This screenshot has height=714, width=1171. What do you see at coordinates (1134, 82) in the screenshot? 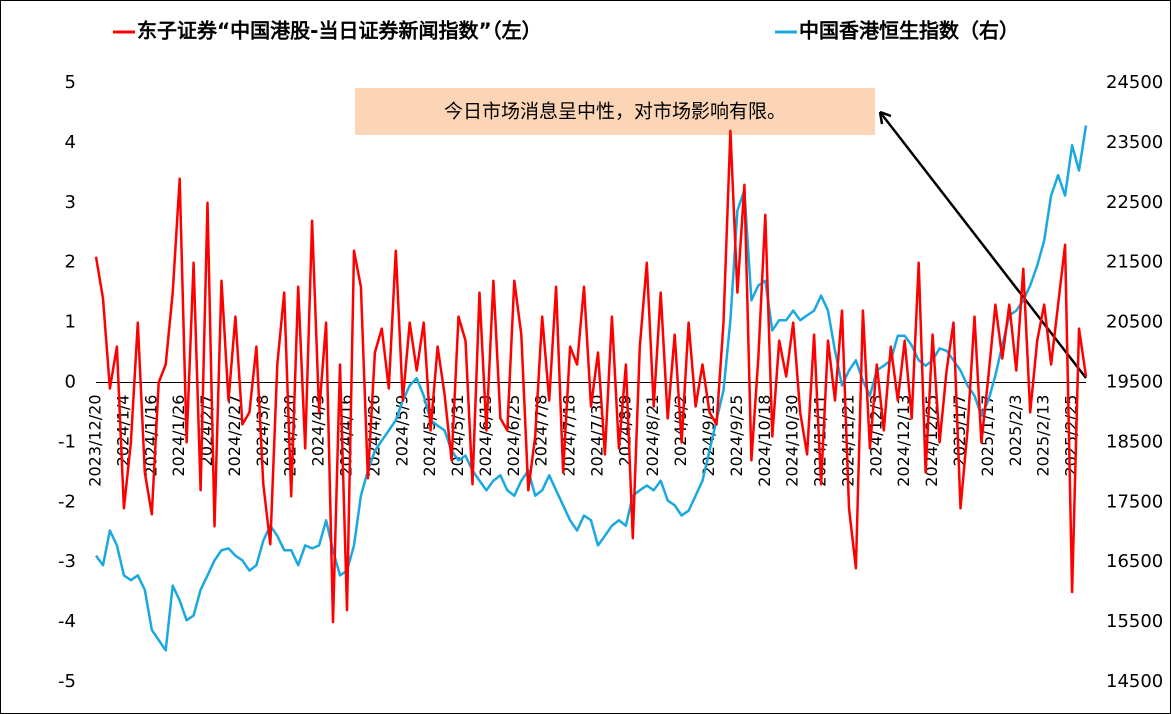
I see `y2-tick-label: 24500` at bounding box center [1134, 82].